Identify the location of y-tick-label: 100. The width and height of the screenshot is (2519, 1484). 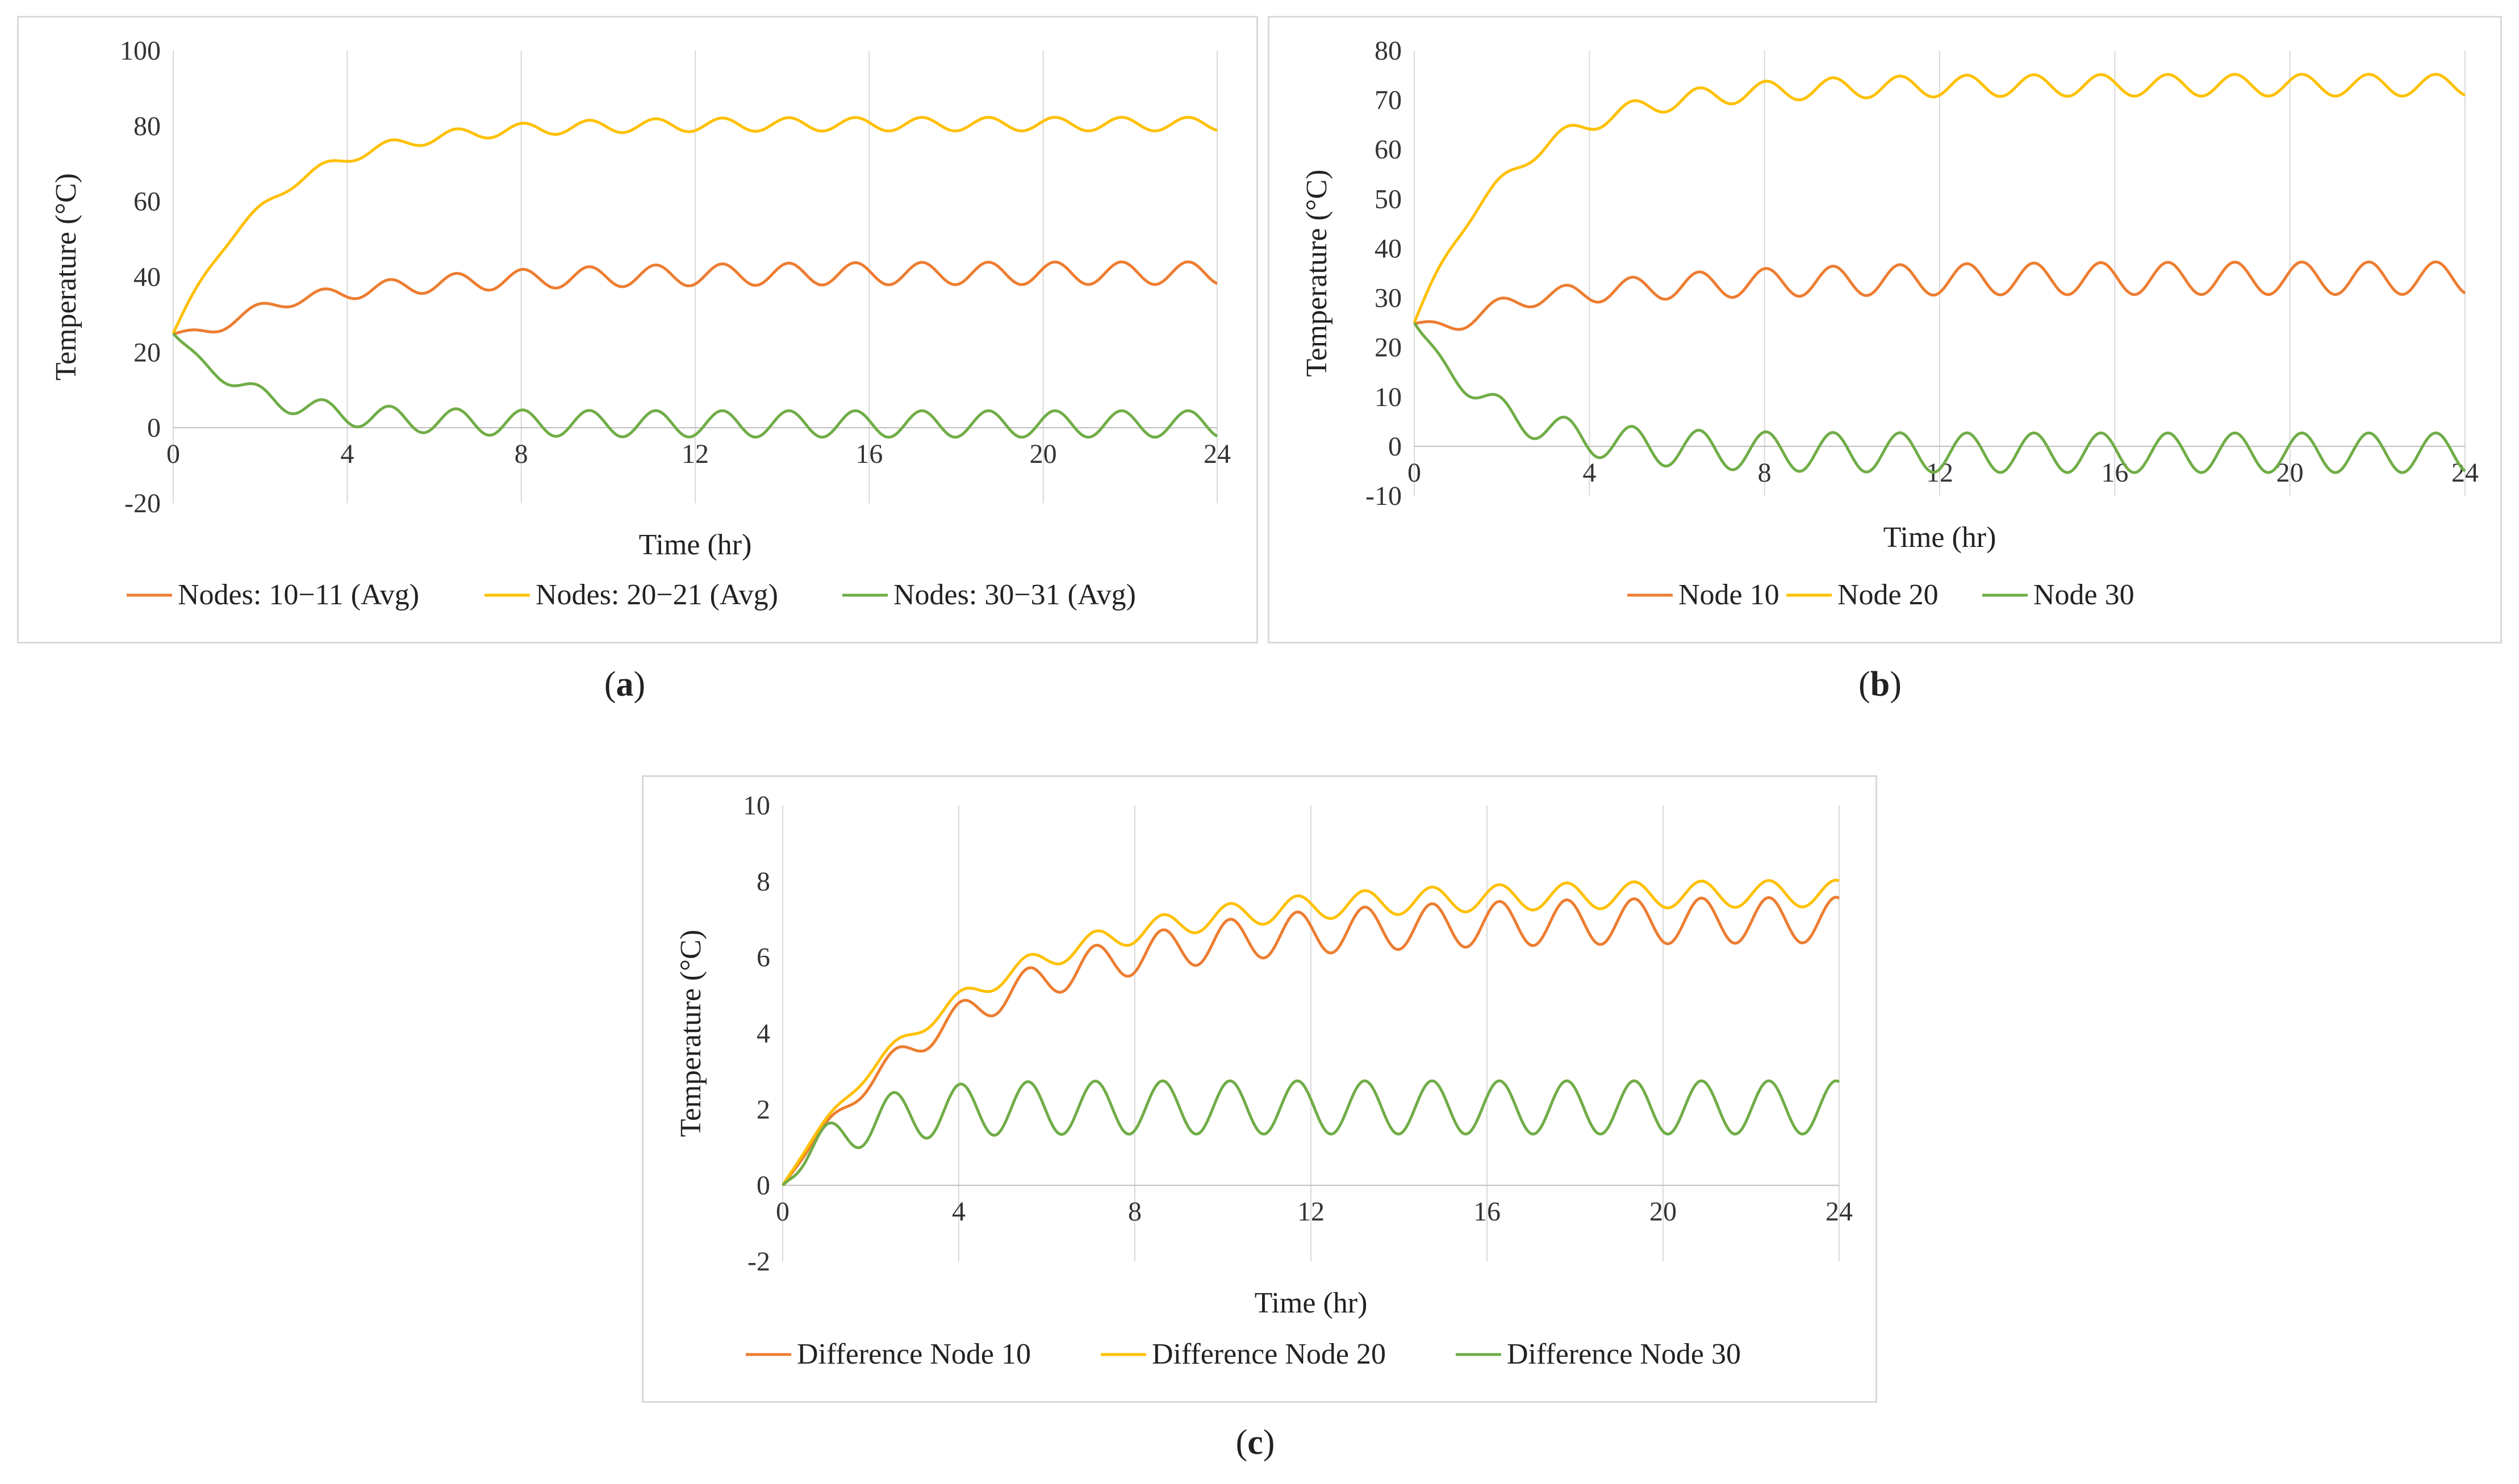
(140, 51).